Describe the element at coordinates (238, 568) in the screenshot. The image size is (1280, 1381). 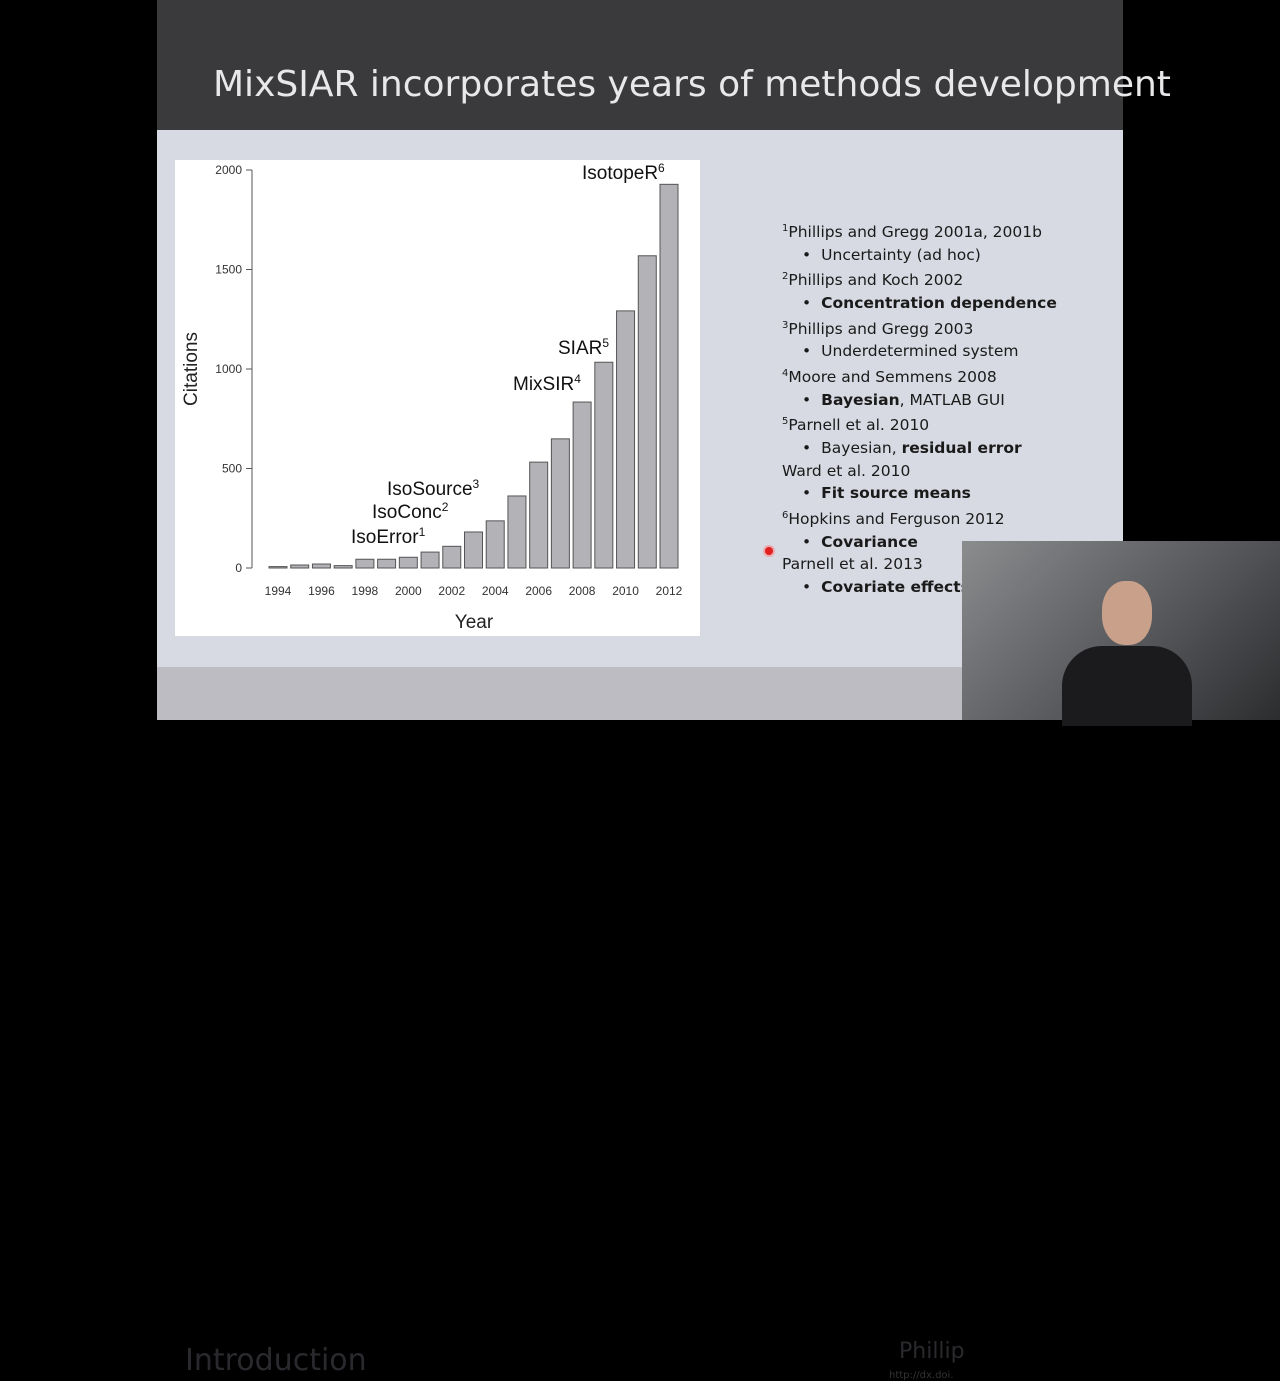
I see `y-tick-label: 0` at that location.